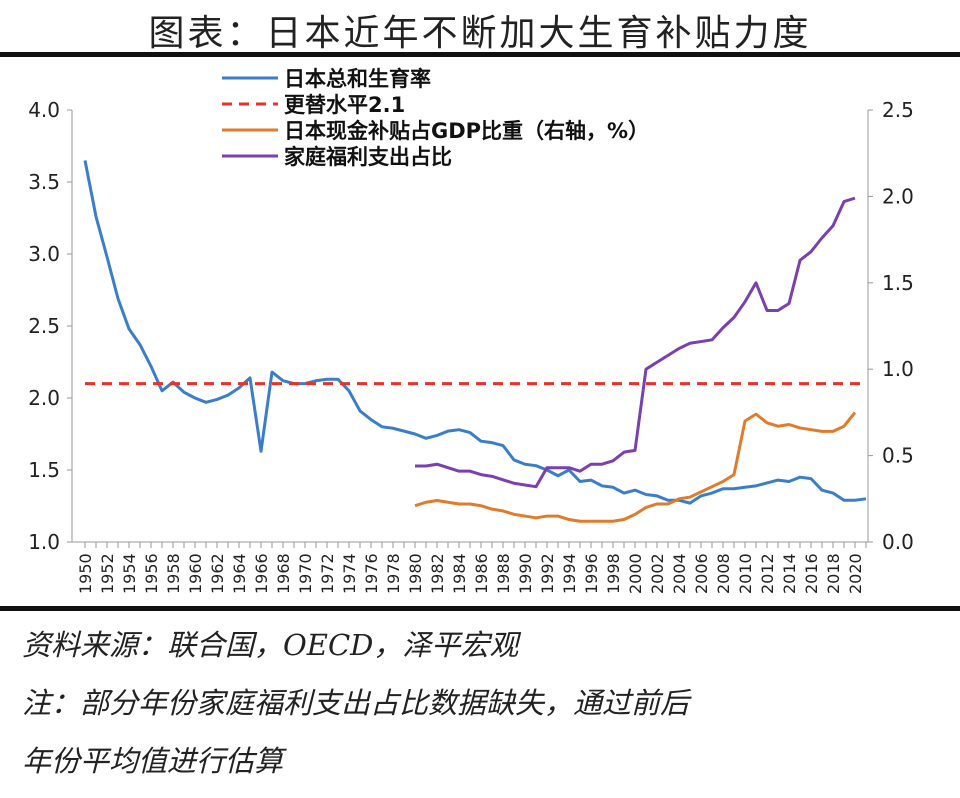 The image size is (960, 798). I want to click on x-tick-label: 1982, so click(437, 573).